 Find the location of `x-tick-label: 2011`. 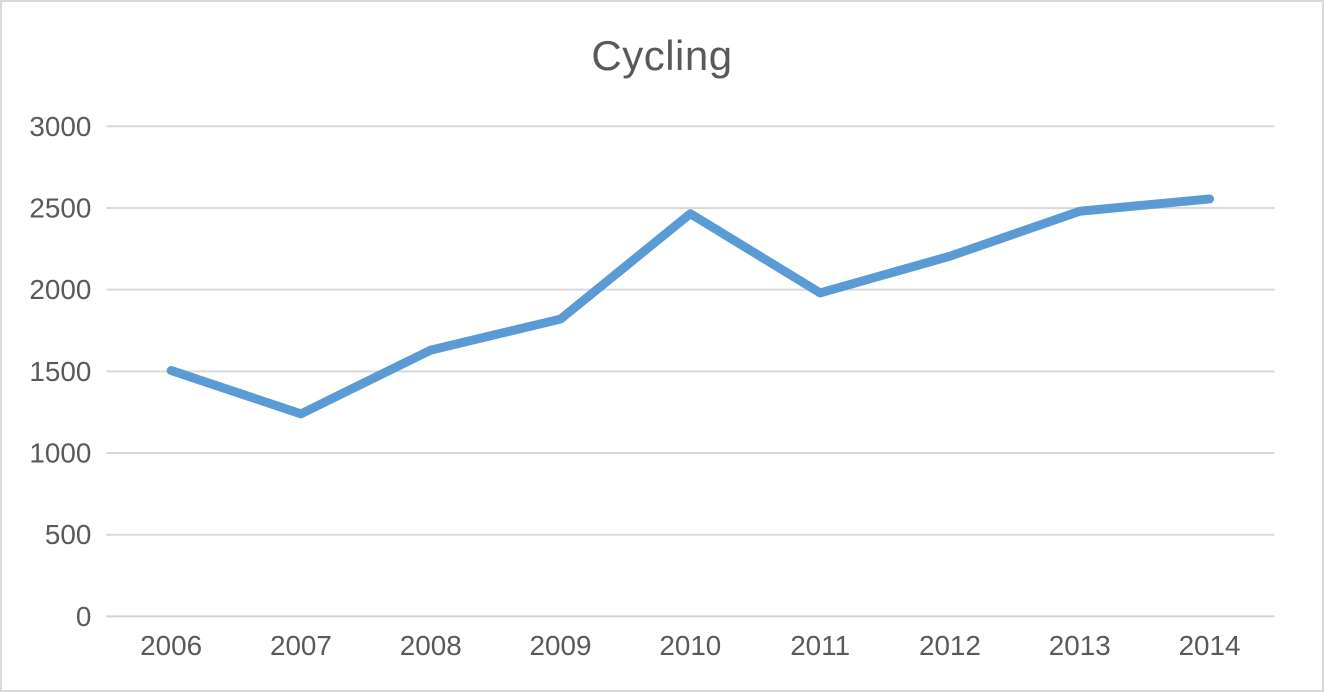

x-tick-label: 2011 is located at coordinates (820, 645).